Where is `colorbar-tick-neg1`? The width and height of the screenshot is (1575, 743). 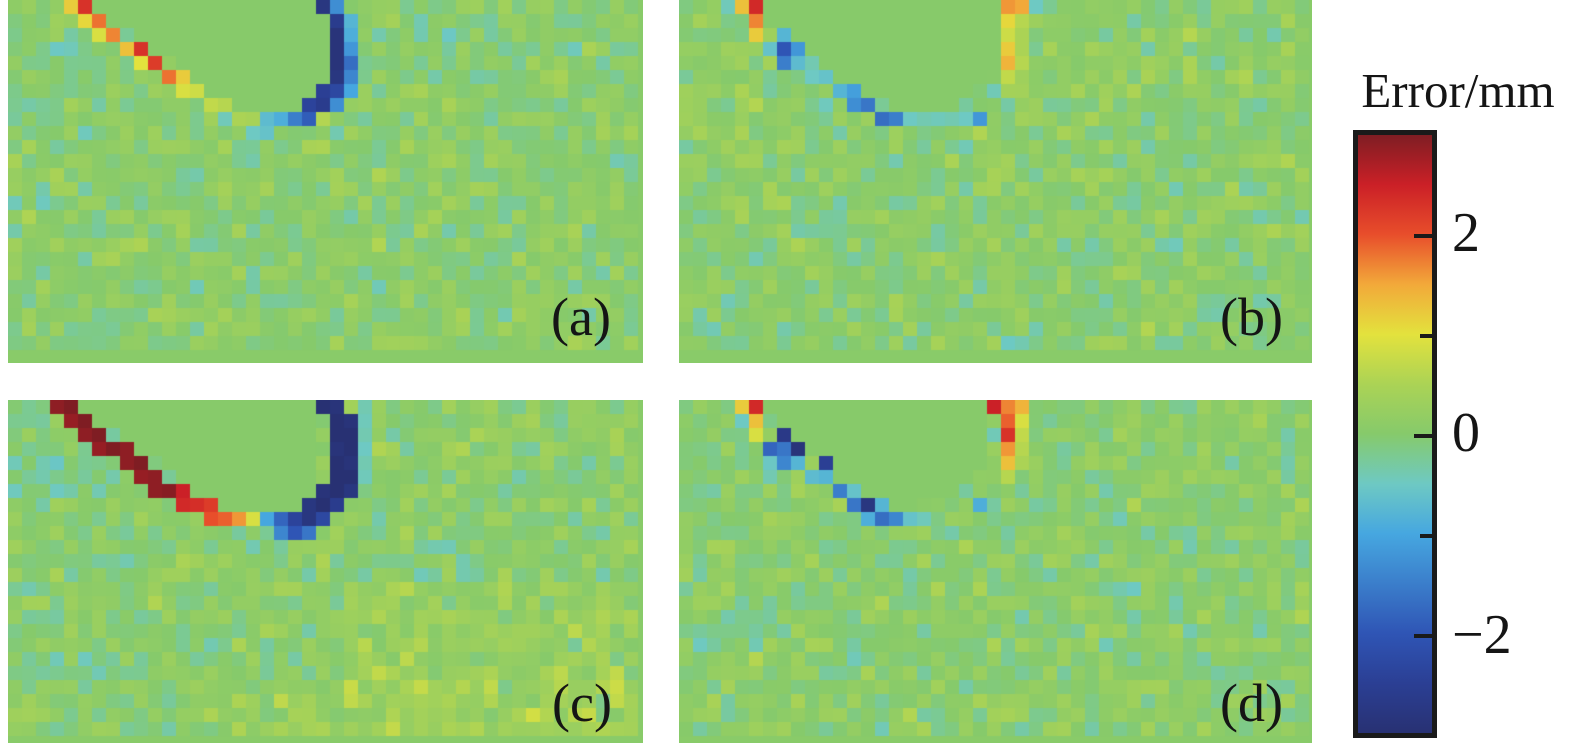
colorbar-tick-neg1 is located at coordinates (1426, 536).